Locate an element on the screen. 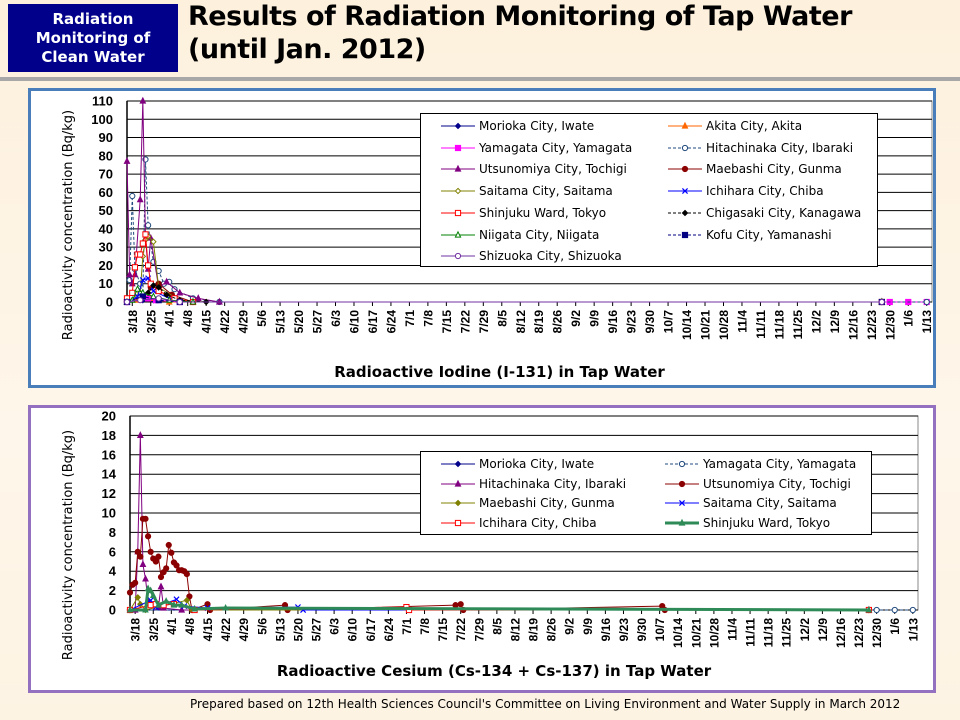 This screenshot has width=960, height=720. x-tick-label: 9/16 is located at coordinates (606, 630).